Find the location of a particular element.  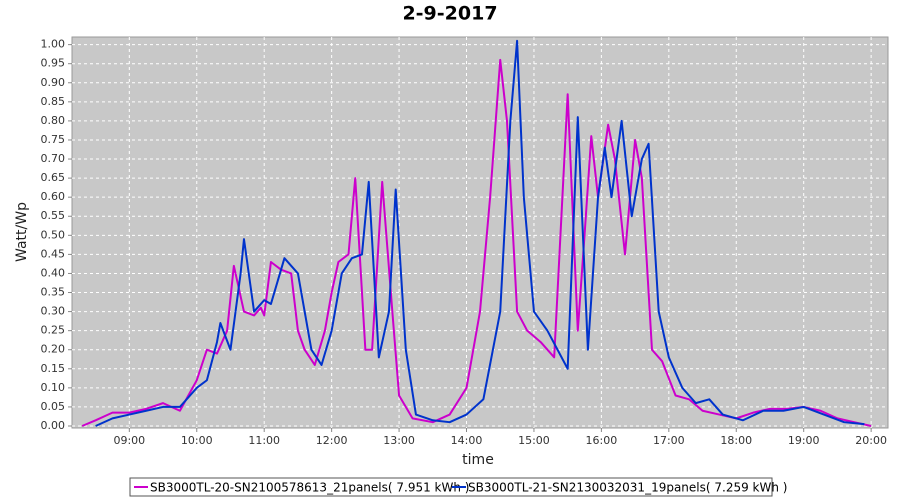

y-tick-label: 1.00 is located at coordinates (53, 44).